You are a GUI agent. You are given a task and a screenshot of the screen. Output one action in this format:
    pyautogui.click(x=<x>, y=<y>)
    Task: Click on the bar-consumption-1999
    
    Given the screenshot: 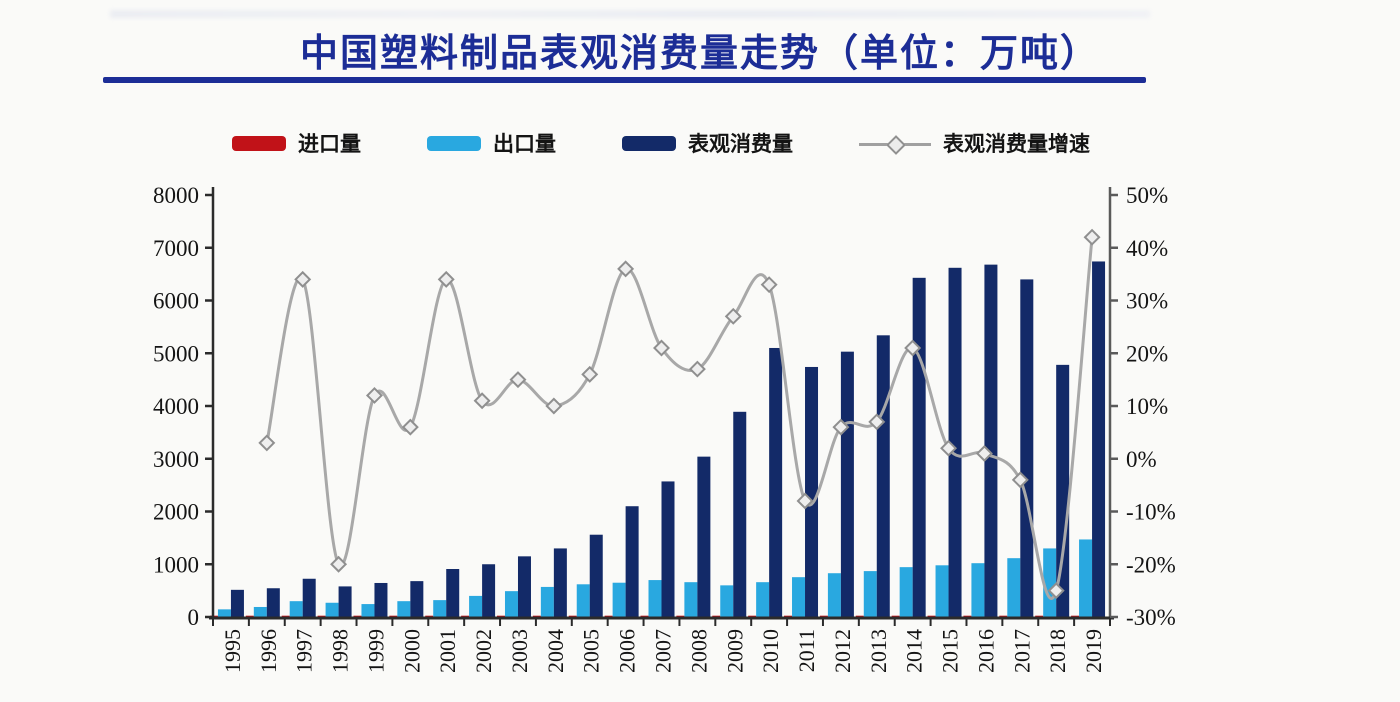 What is the action you would take?
    pyautogui.click(x=381, y=599)
    